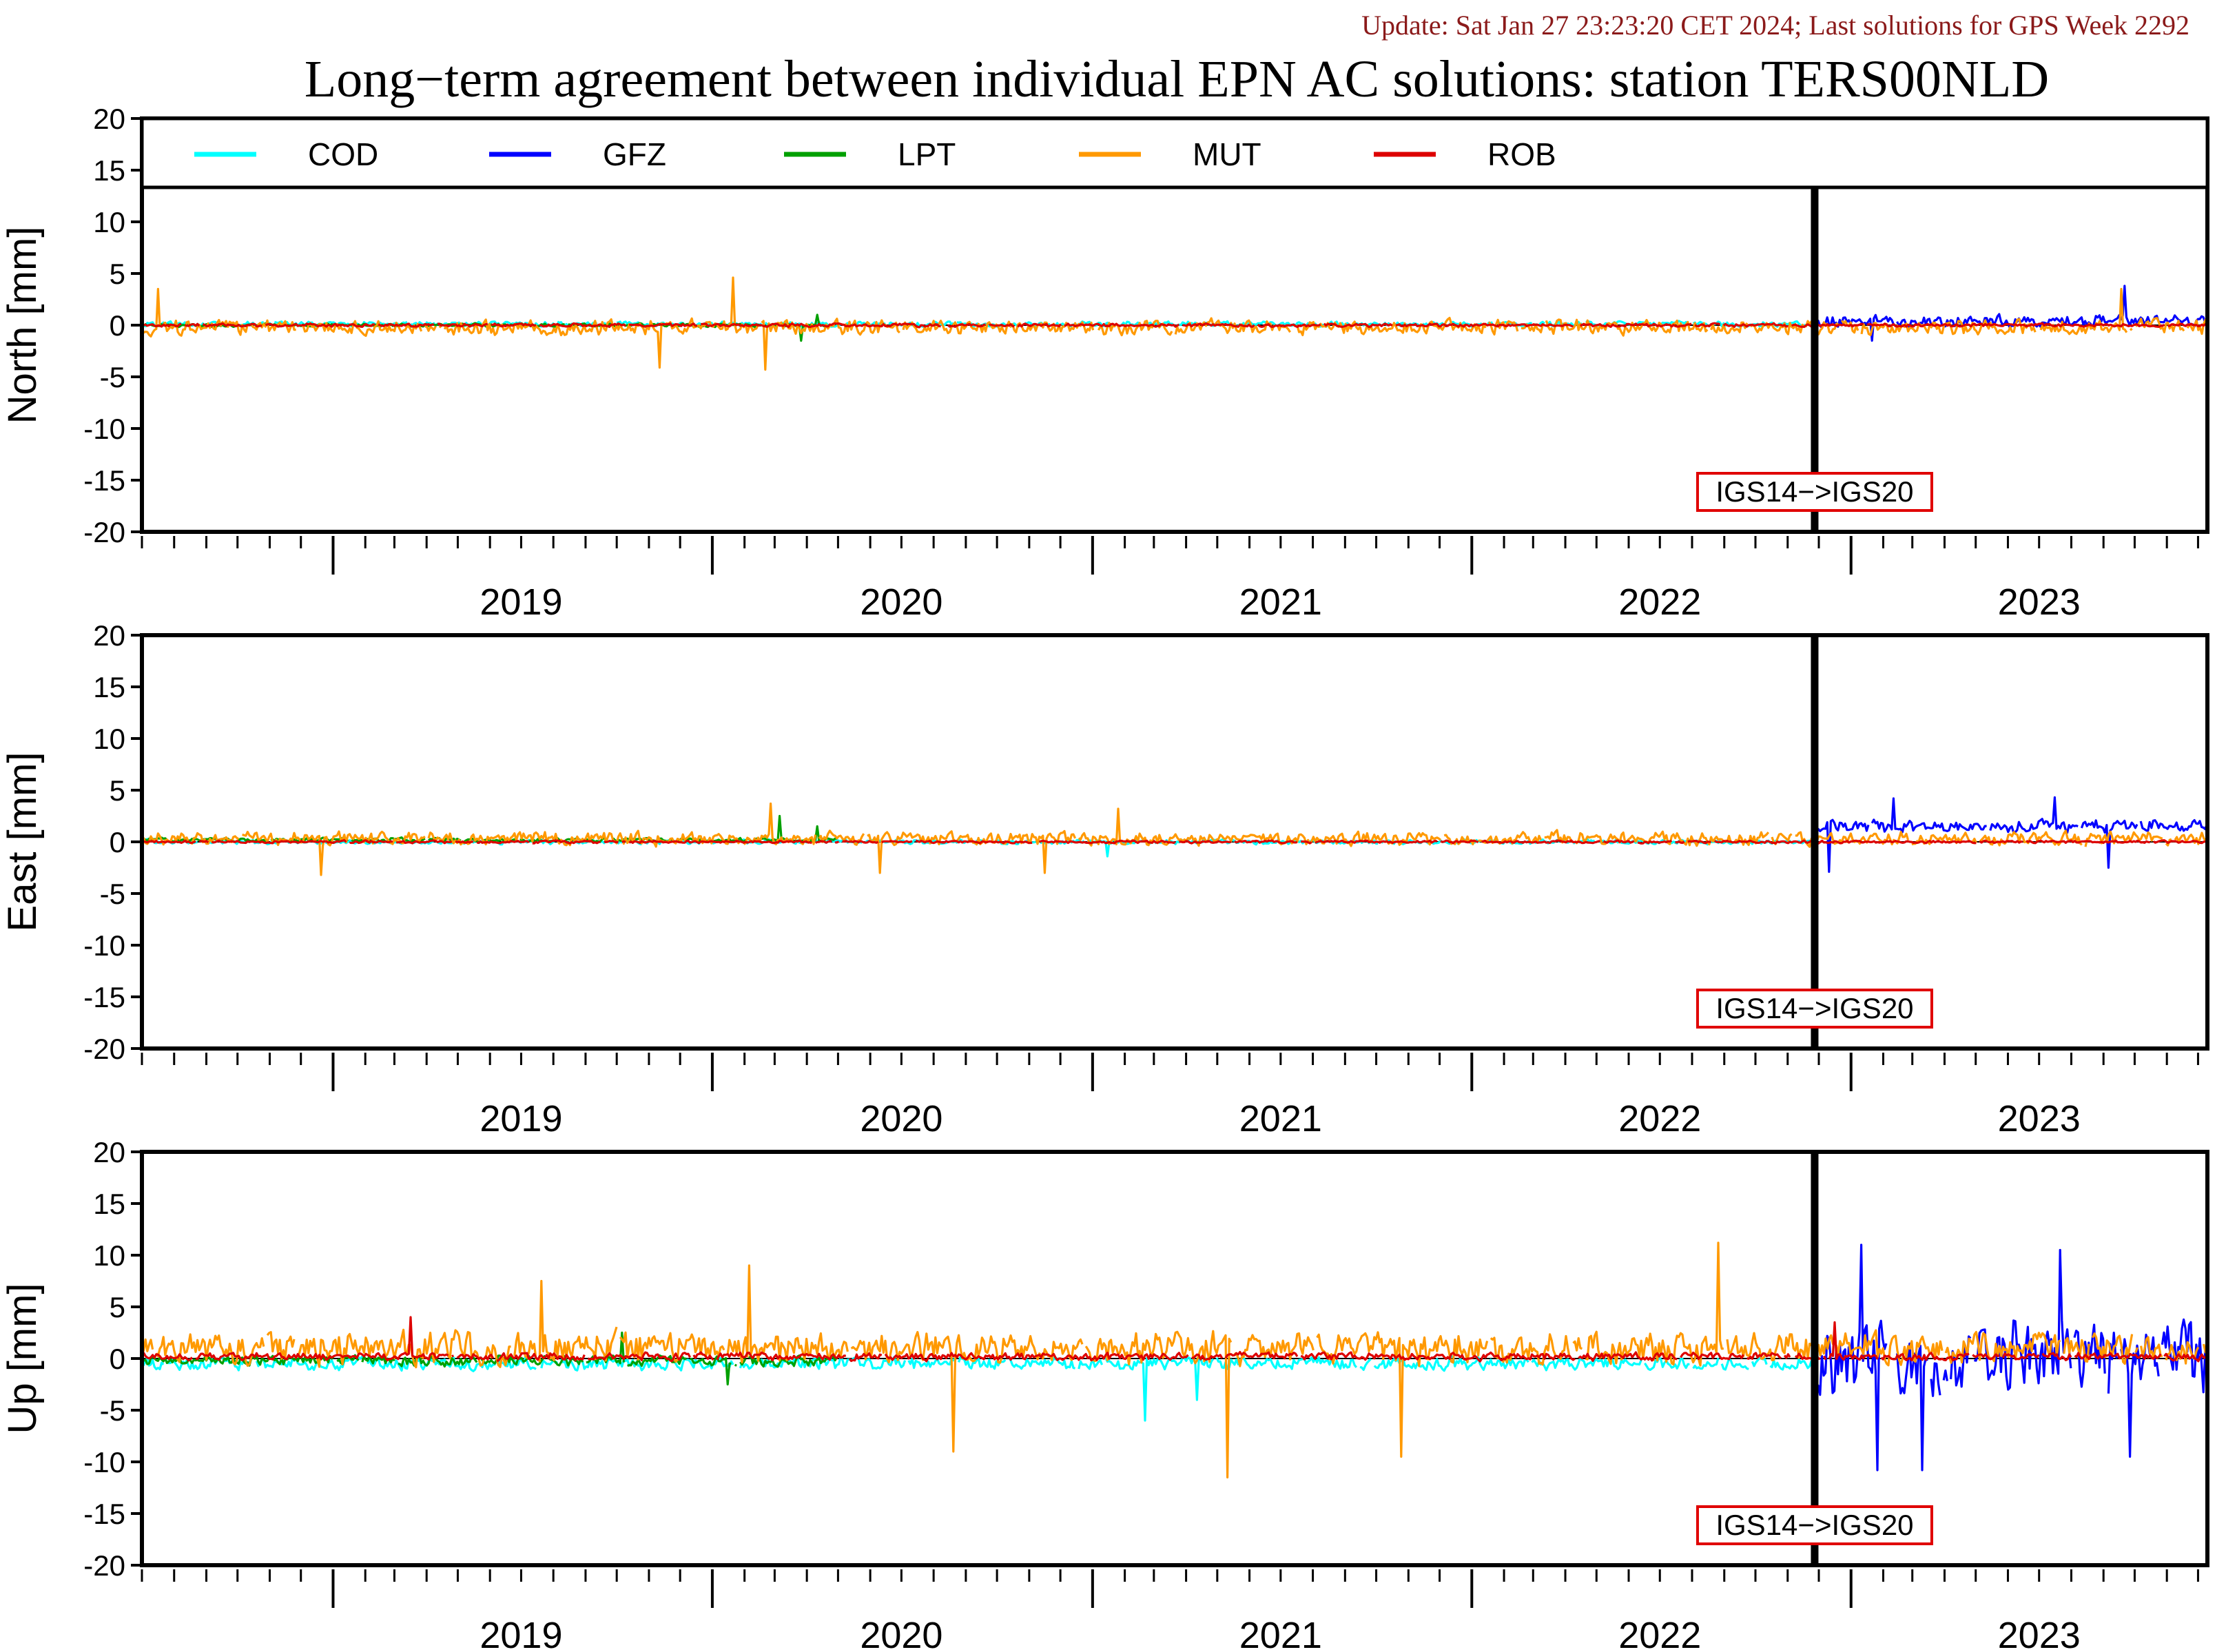 Image resolution: width=2226 pixels, height=1652 pixels. What do you see at coordinates (117, 842) in the screenshot?
I see `y-tick-label: 0` at bounding box center [117, 842].